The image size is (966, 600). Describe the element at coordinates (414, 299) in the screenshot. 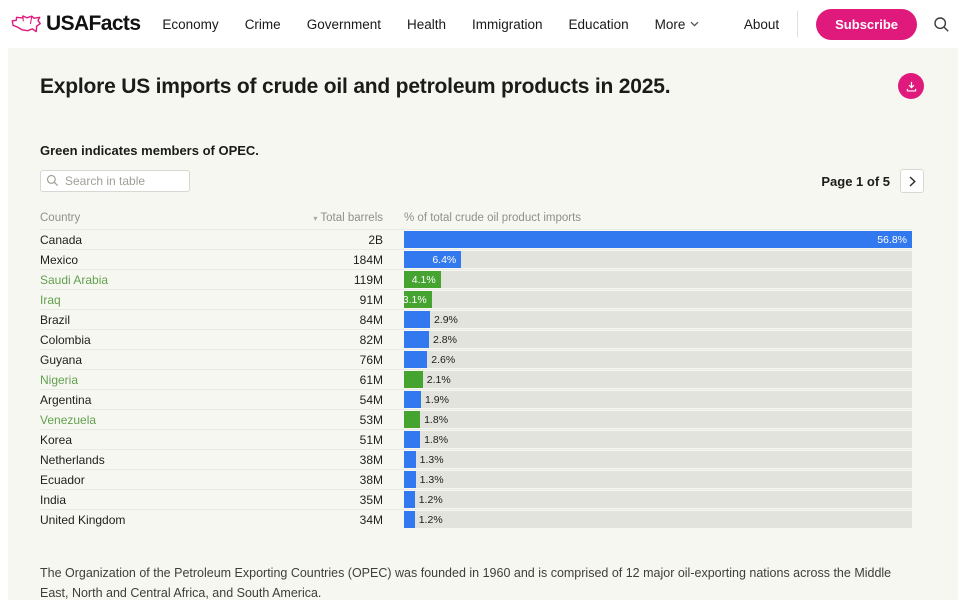

I see `bar-value-label: 3.1%` at that location.